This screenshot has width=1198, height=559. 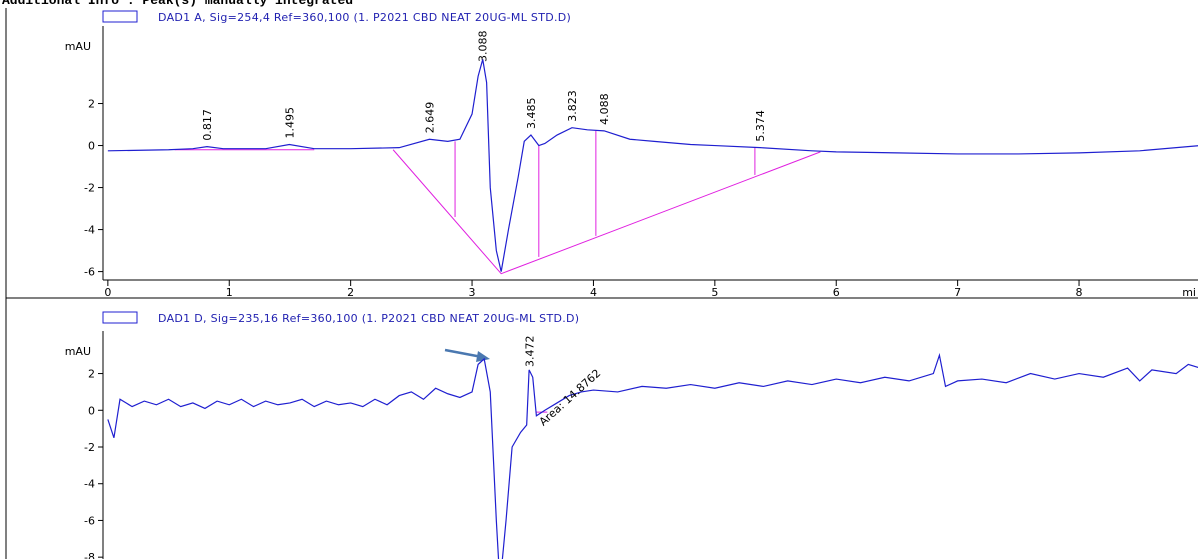 What do you see at coordinates (604, 109) in the screenshot?
I see `peak-label: 4.088` at bounding box center [604, 109].